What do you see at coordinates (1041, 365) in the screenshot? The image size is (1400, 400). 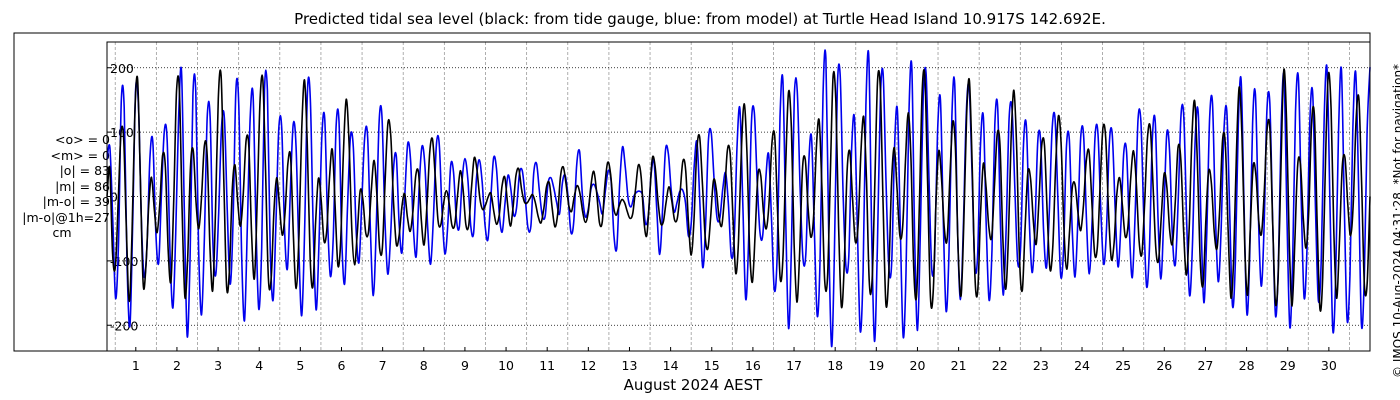 I see `x-tick-label: 23` at bounding box center [1041, 365].